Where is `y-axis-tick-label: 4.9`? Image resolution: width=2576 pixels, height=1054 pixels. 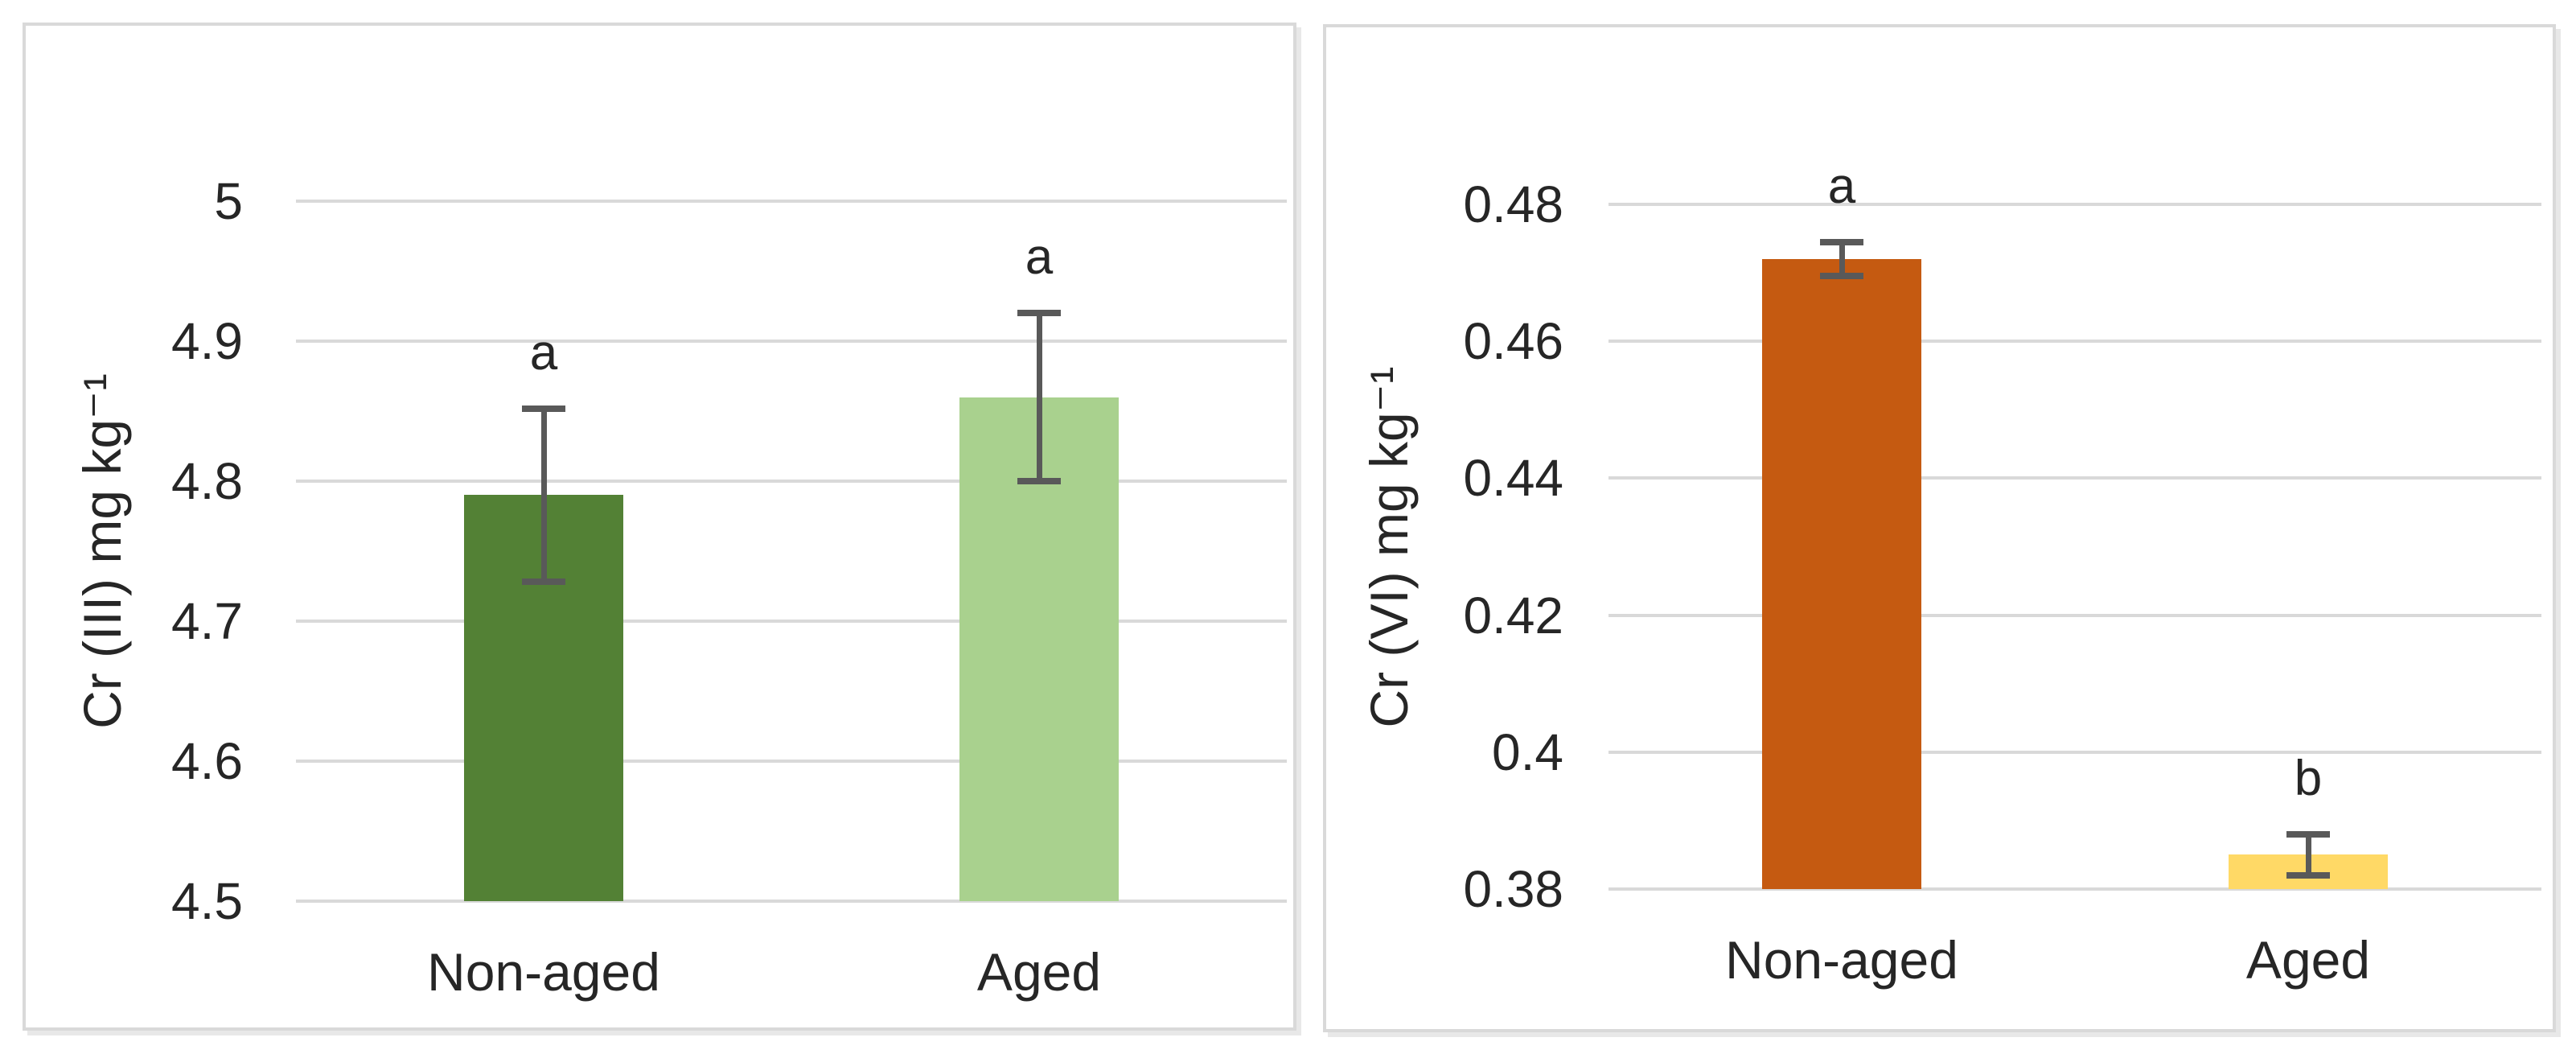
y-axis-tick-label: 4.9 is located at coordinates (207, 341).